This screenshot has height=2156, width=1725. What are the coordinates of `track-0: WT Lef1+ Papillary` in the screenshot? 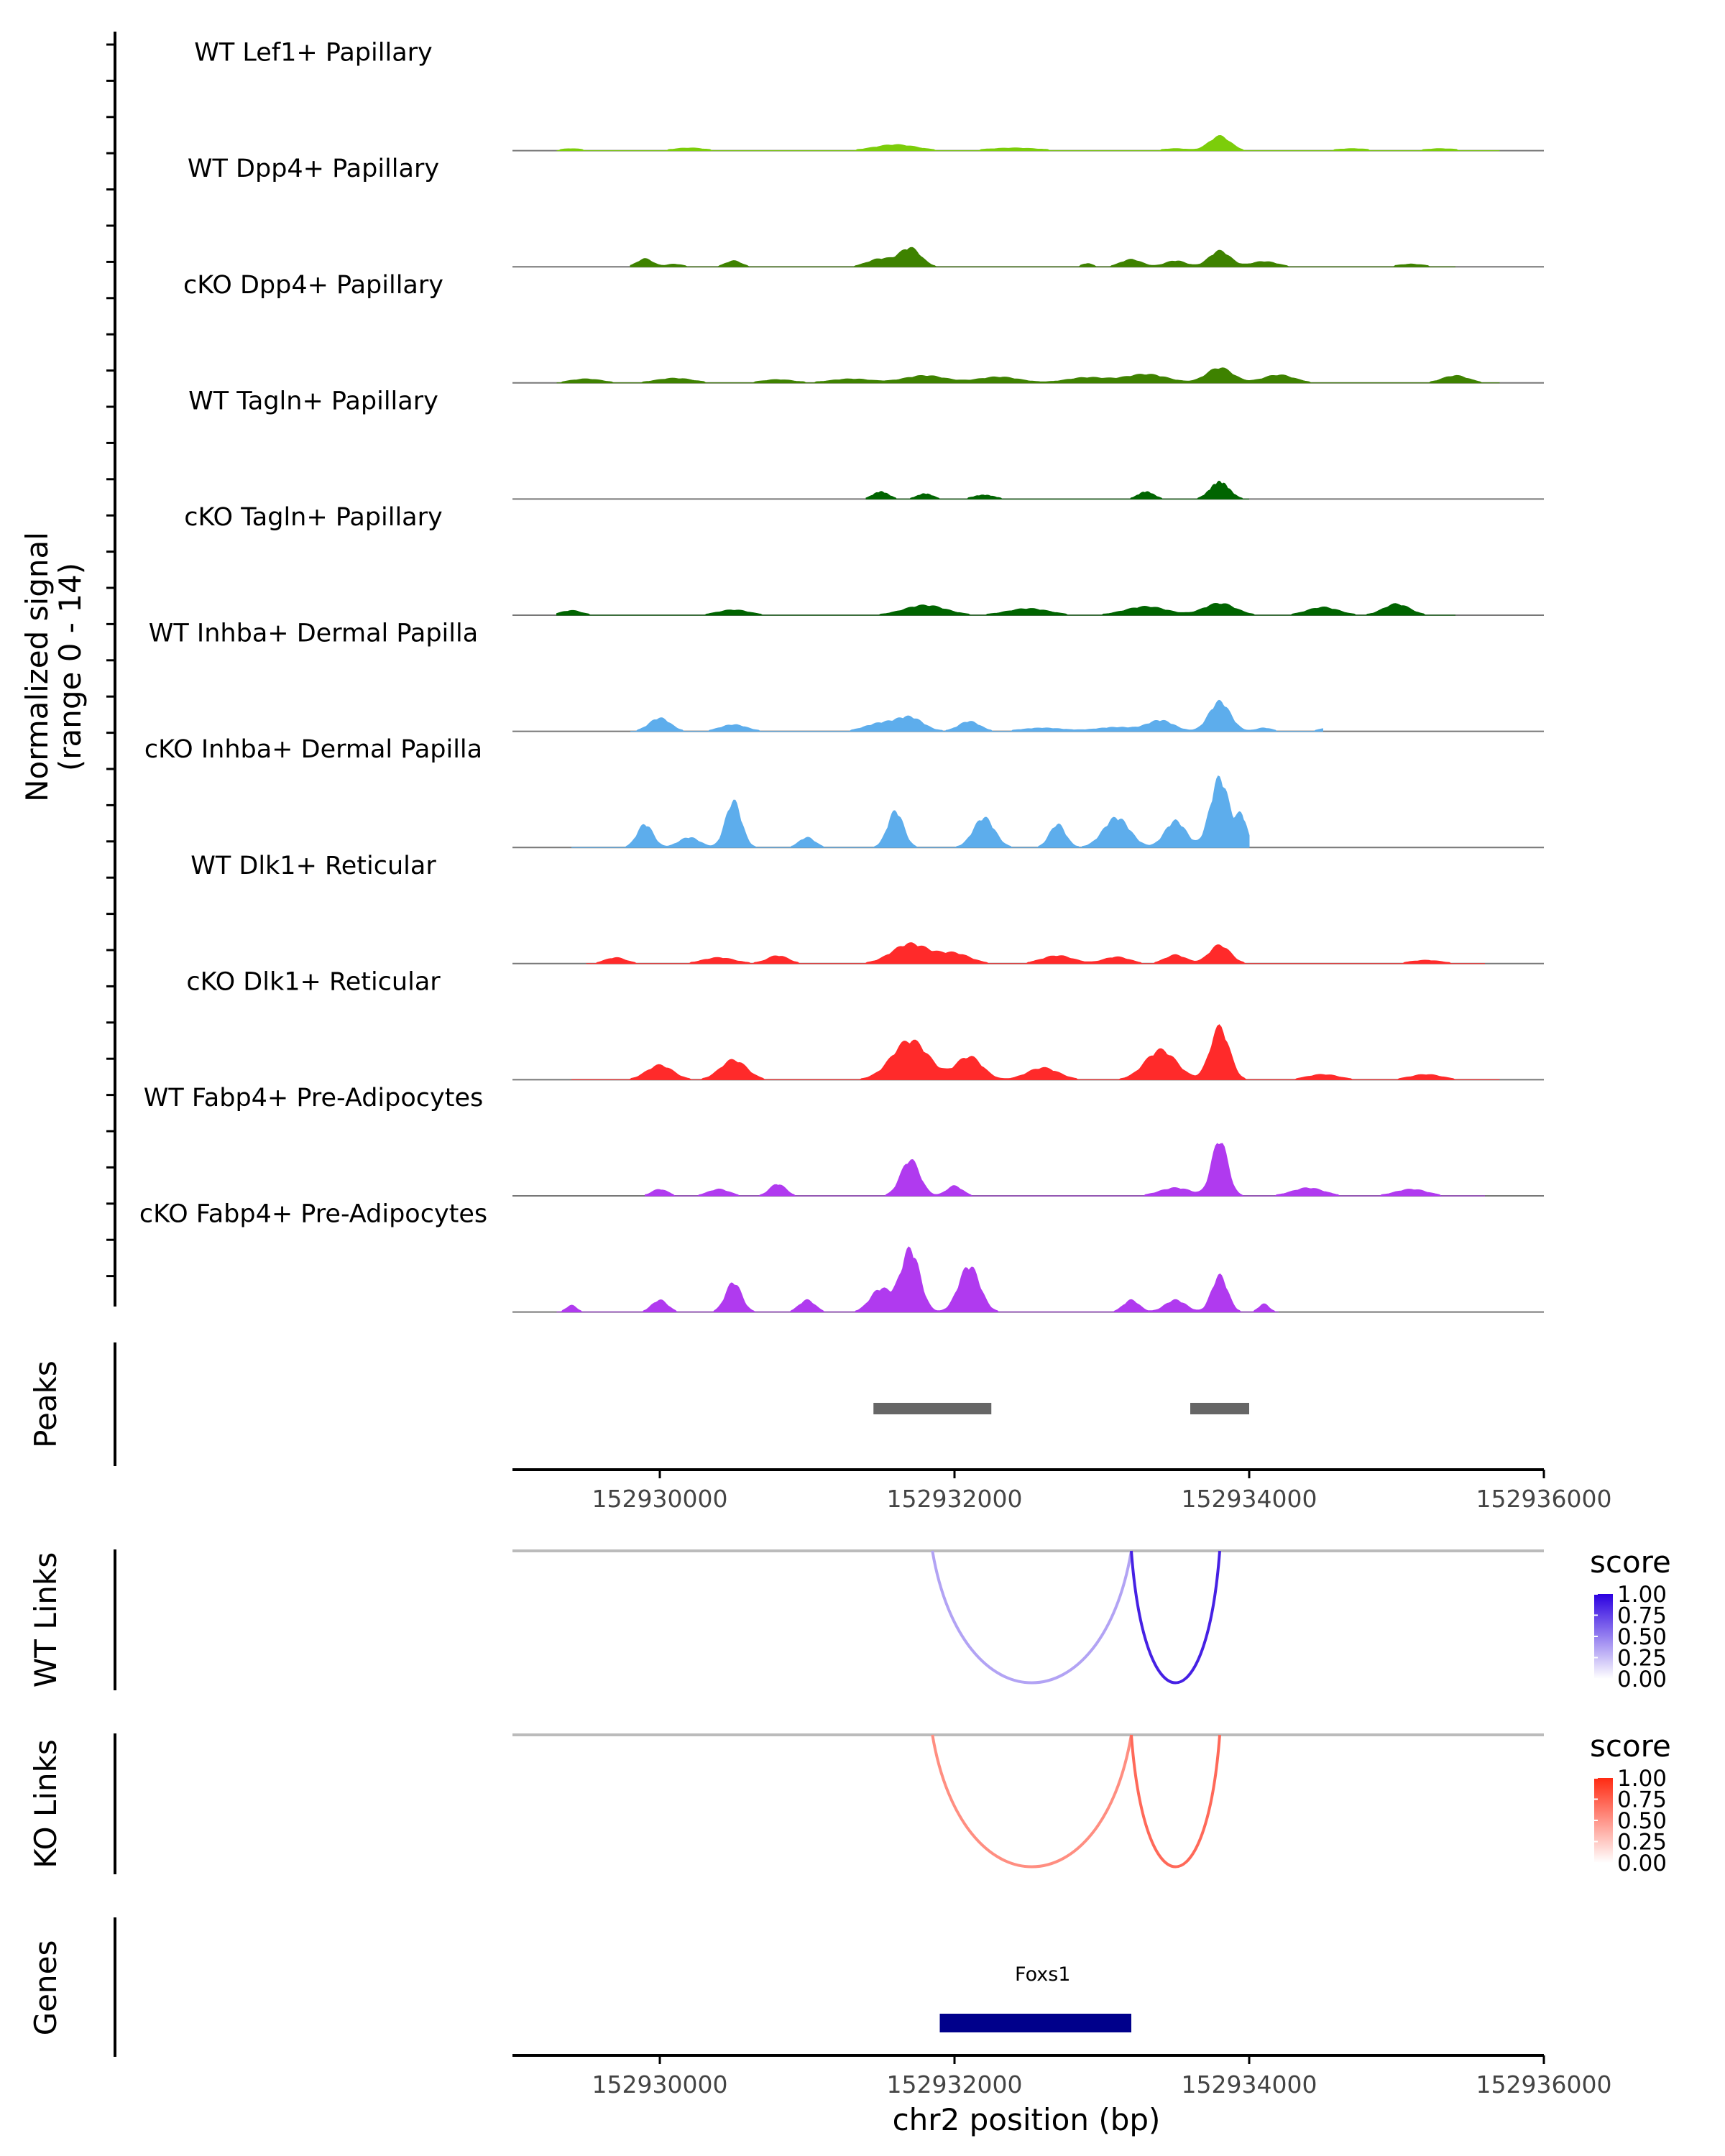 It's located at (869, 96).